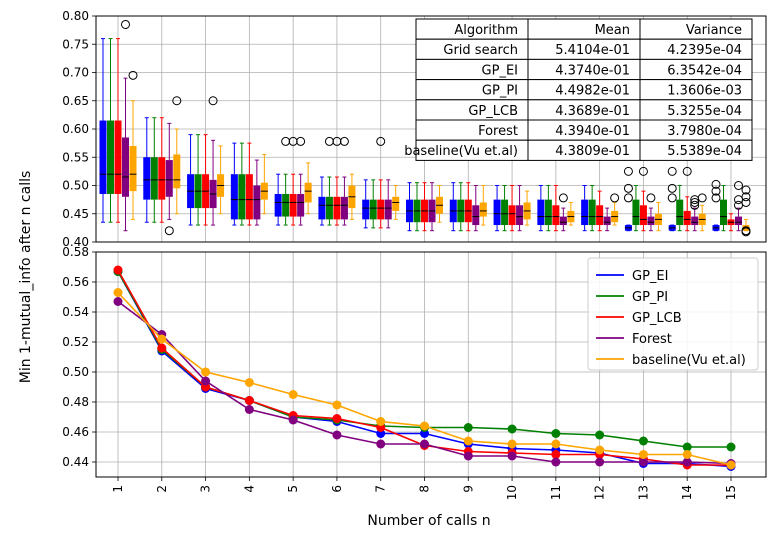 The width and height of the screenshot is (775, 538). Describe the element at coordinates (118, 489) in the screenshot. I see `x-tick-label: 1` at that location.